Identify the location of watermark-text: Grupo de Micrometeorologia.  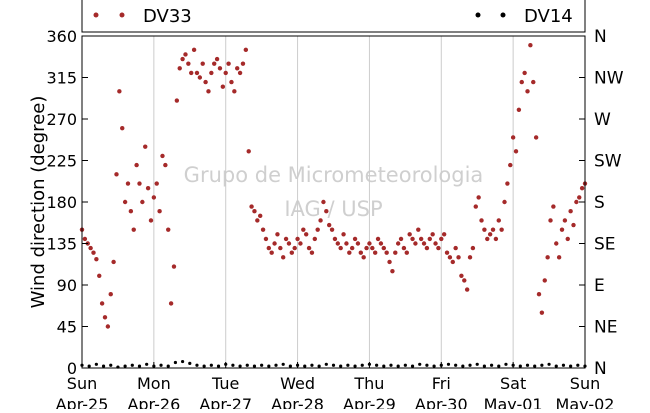
(334, 175).